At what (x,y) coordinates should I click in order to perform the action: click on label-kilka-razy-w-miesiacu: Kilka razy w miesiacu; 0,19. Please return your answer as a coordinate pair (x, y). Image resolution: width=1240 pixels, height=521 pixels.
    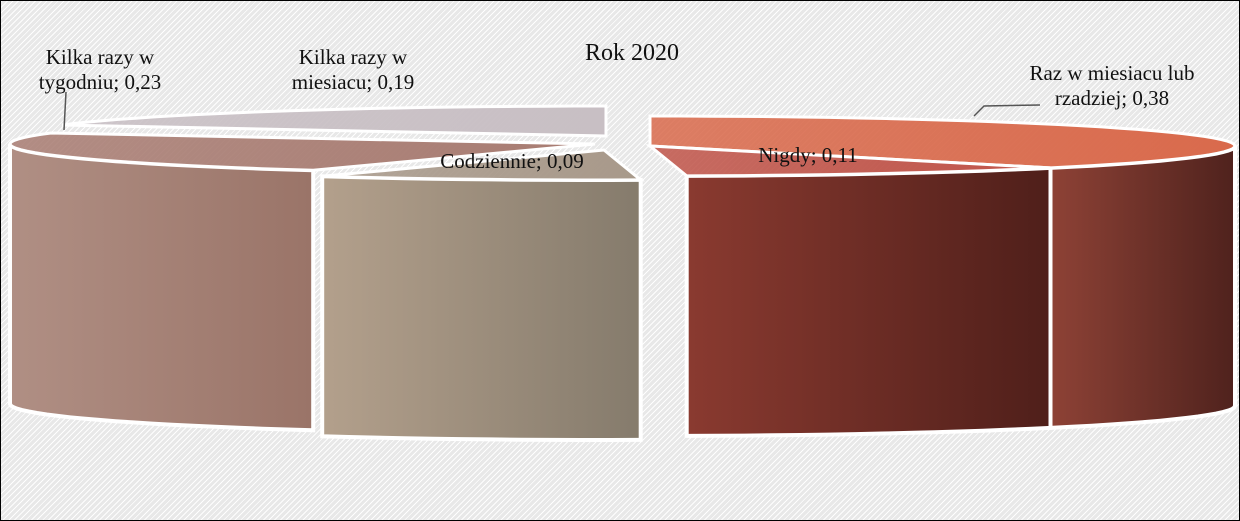
    Looking at the image, I should click on (353, 69).